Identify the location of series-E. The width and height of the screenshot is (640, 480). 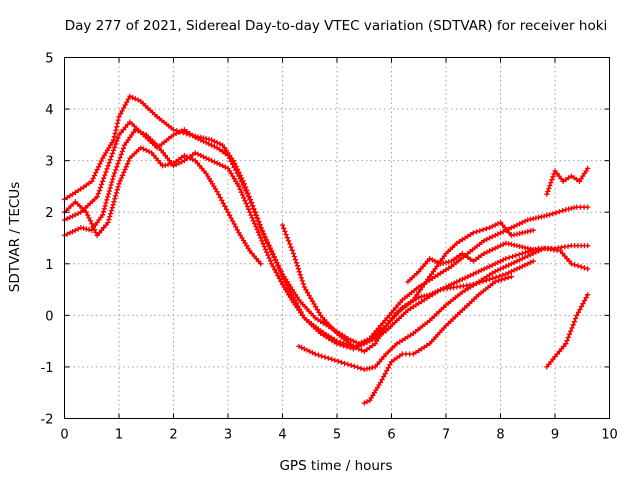
(443, 309).